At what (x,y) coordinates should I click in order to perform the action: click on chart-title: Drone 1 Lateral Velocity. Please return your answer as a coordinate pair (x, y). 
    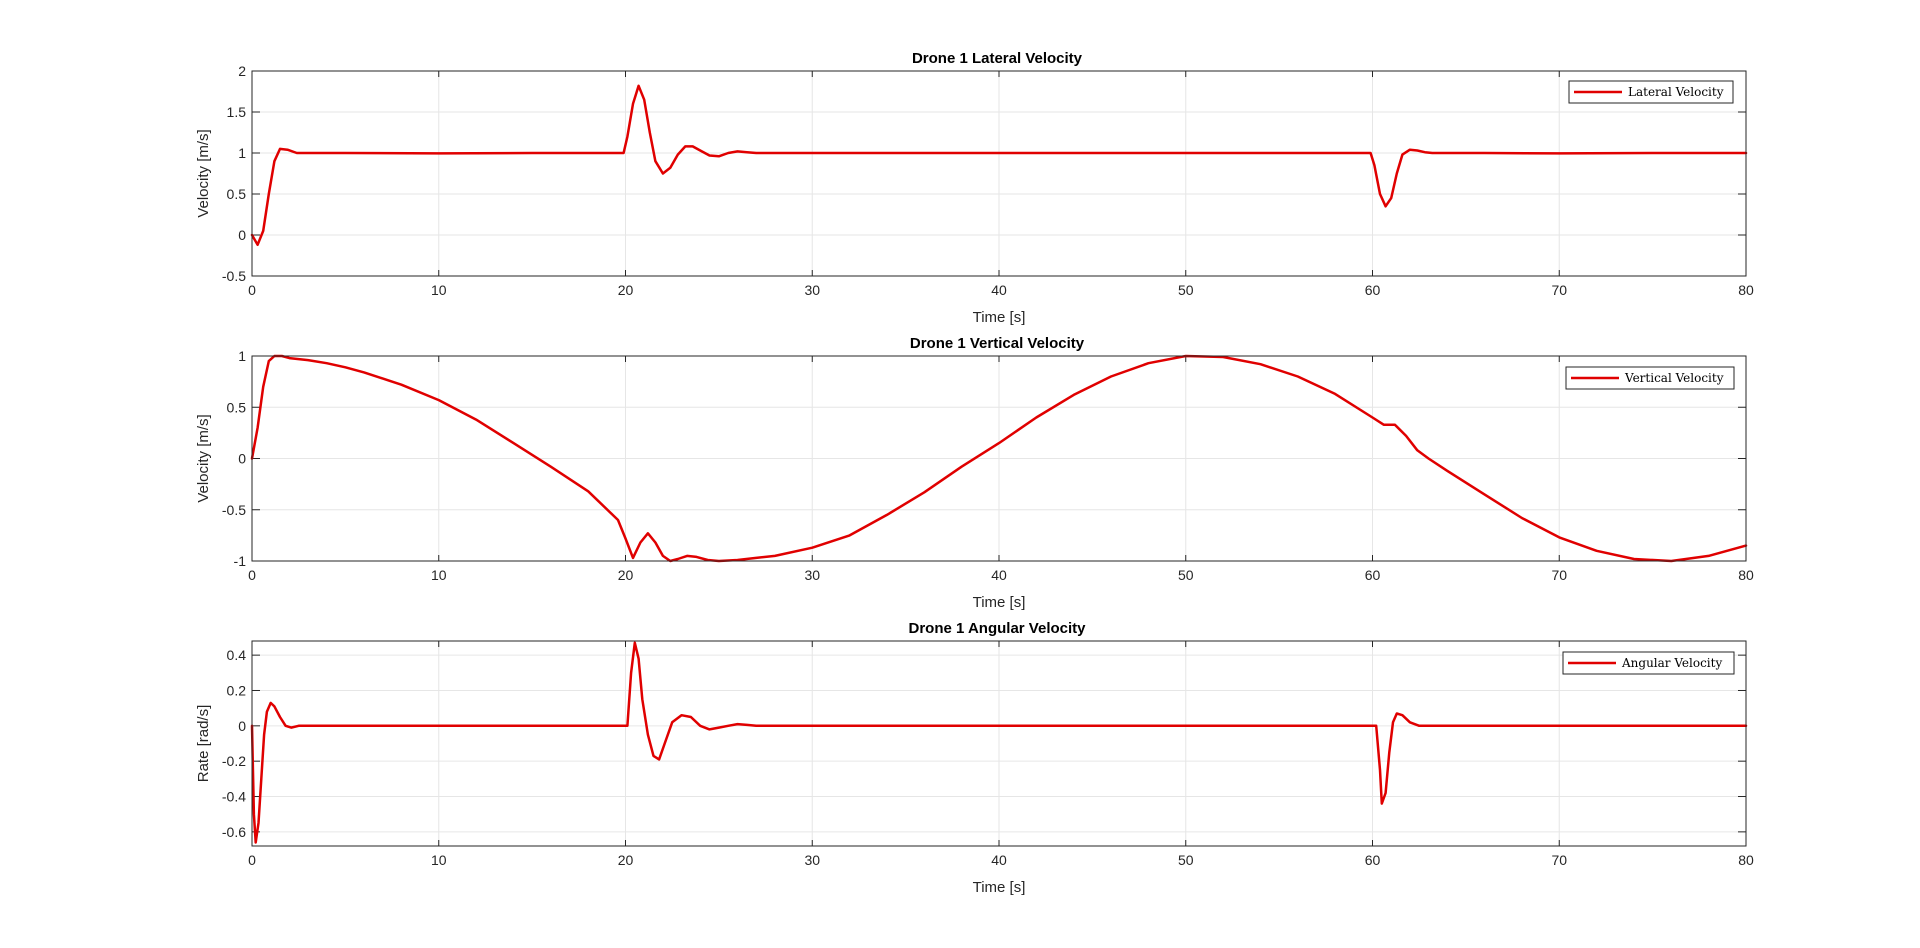
    Looking at the image, I should click on (997, 58).